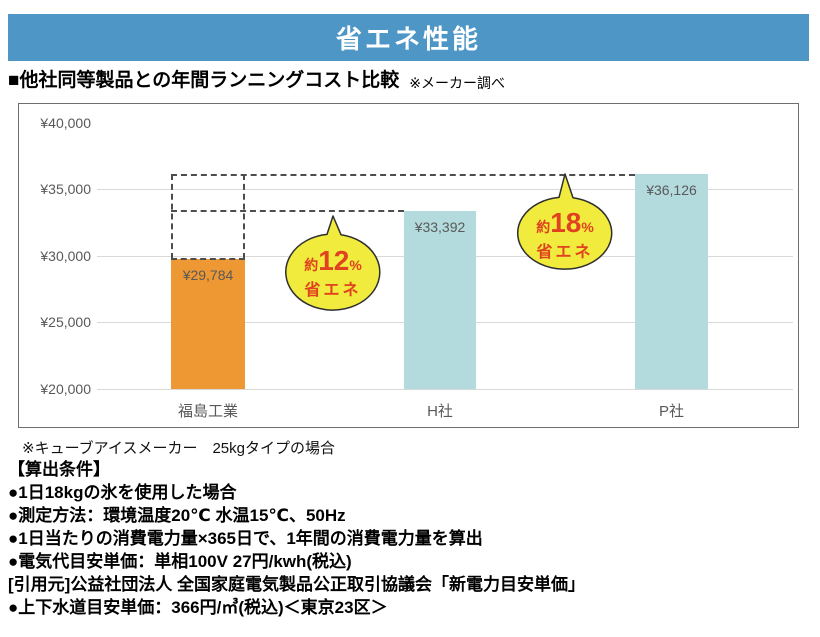 Image resolution: width=820 pixels, height=637 pixels. Describe the element at coordinates (445, 389) in the screenshot. I see `gridline-20000-baseline` at that location.